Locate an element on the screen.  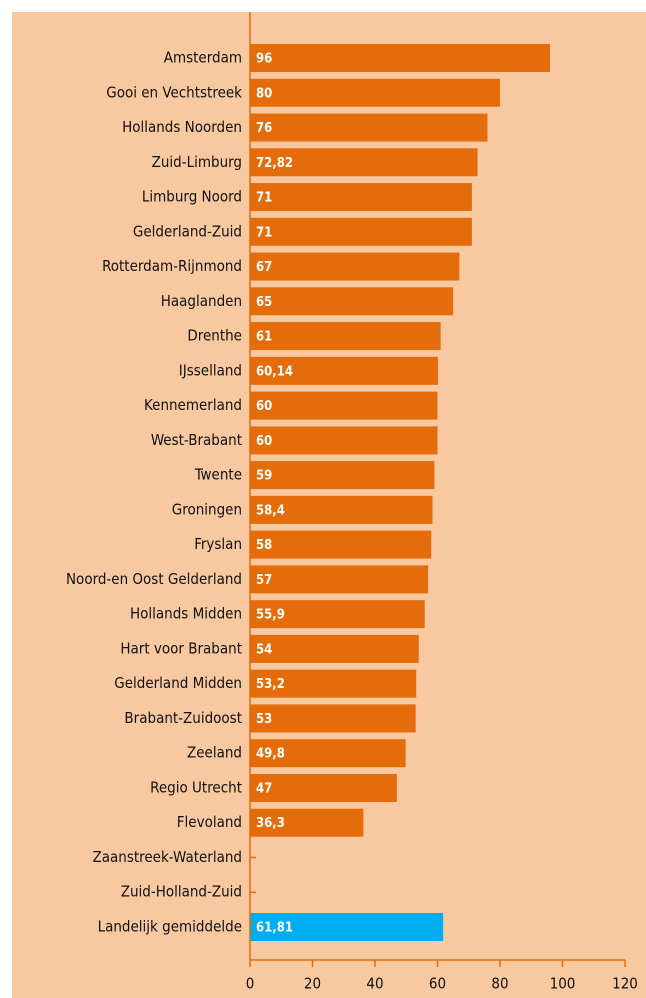
x-tick-label: 40 is located at coordinates (374, 984).